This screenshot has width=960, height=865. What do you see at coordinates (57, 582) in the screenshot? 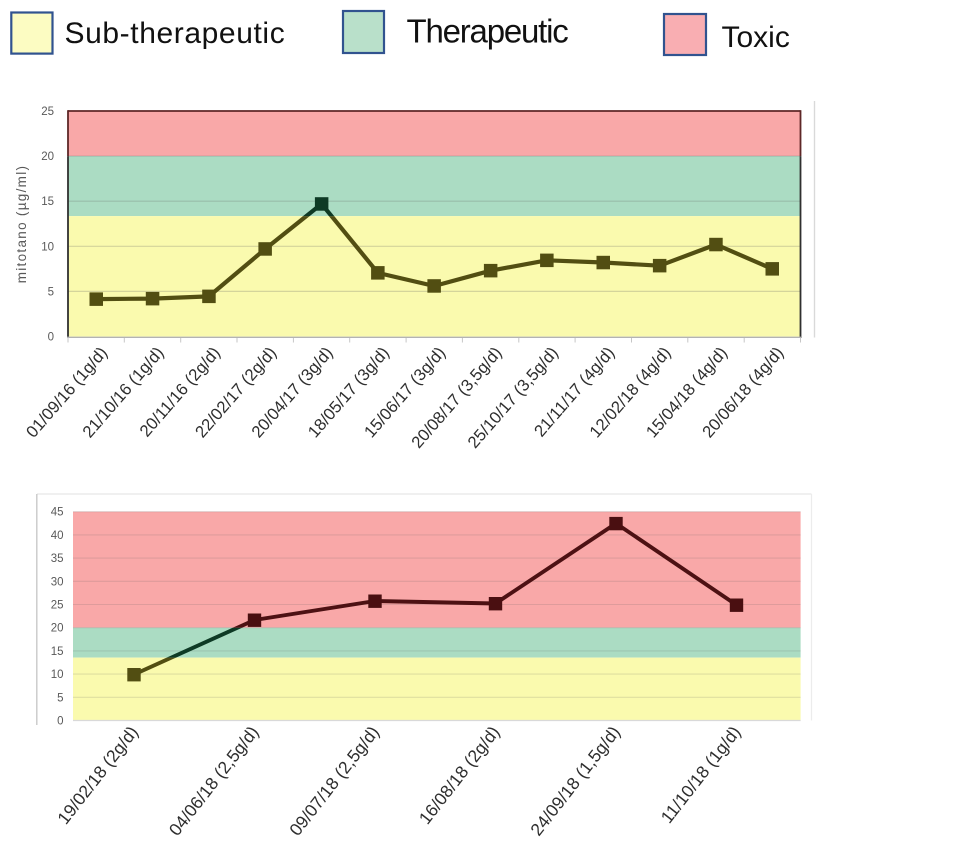
I see `svg-text: 30` at bounding box center [57, 582].